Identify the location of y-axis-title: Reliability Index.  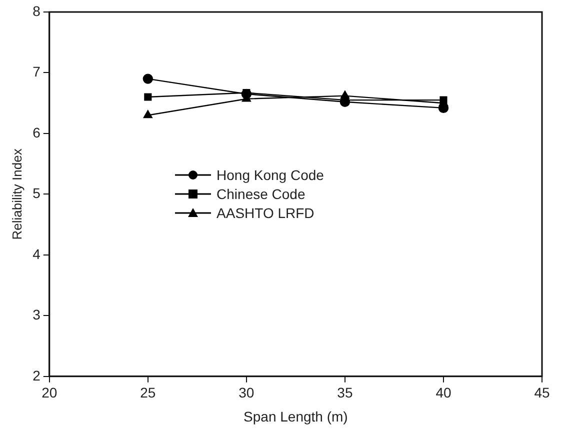
(16, 194).